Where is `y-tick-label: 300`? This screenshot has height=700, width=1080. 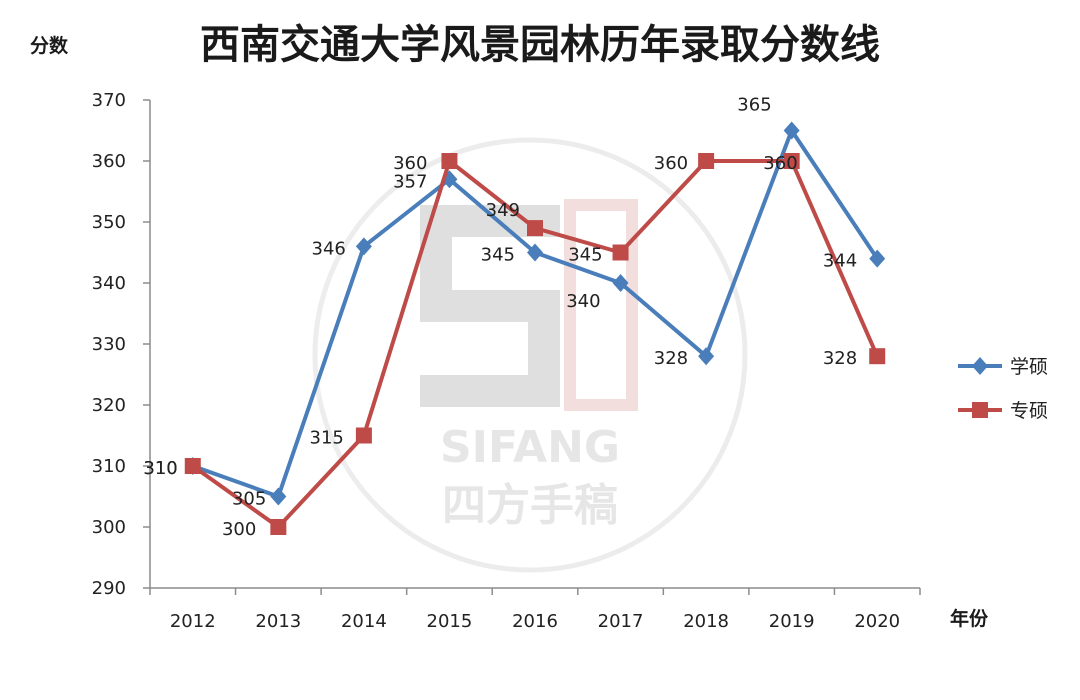 y-tick-label: 300 is located at coordinates (109, 527).